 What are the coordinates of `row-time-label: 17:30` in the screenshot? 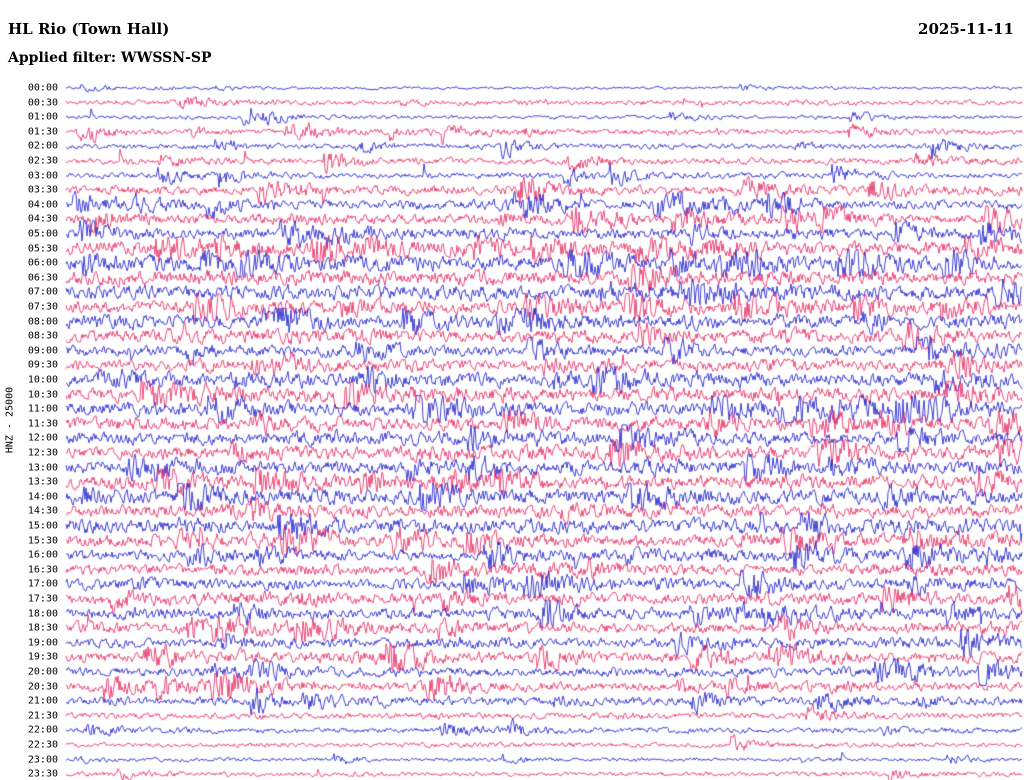 It's located at (42, 599).